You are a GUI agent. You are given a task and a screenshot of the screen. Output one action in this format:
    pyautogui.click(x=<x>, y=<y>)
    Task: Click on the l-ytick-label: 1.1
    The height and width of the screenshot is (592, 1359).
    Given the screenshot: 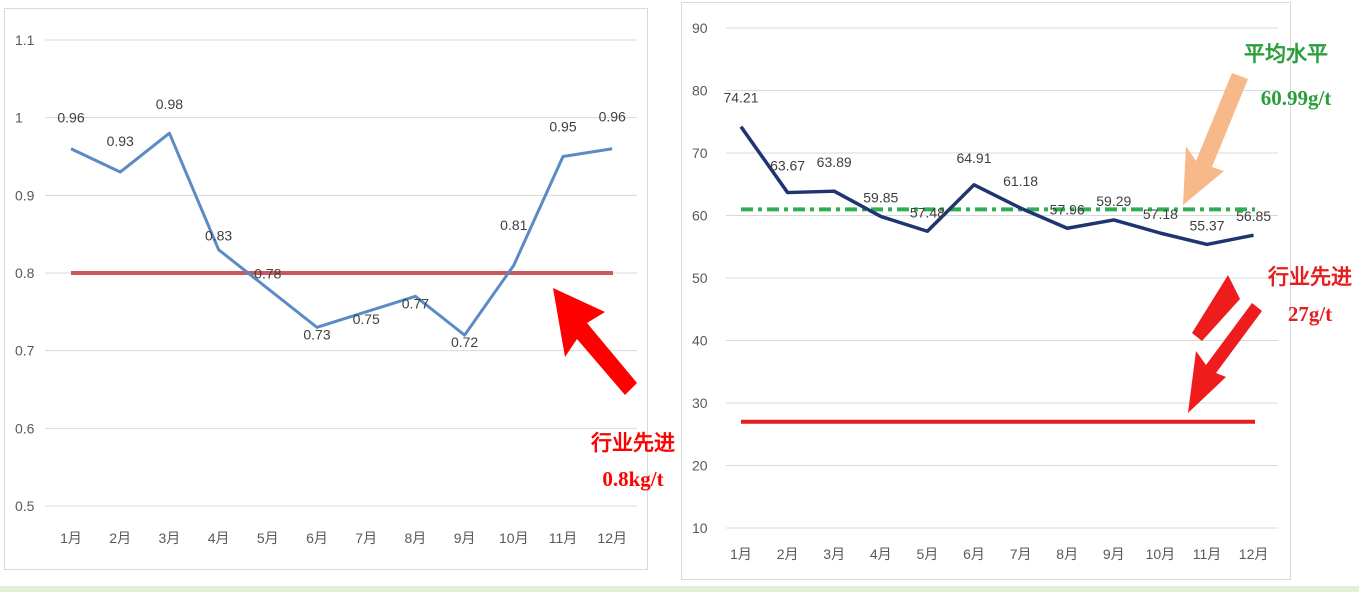 What is the action you would take?
    pyautogui.click(x=25, y=40)
    